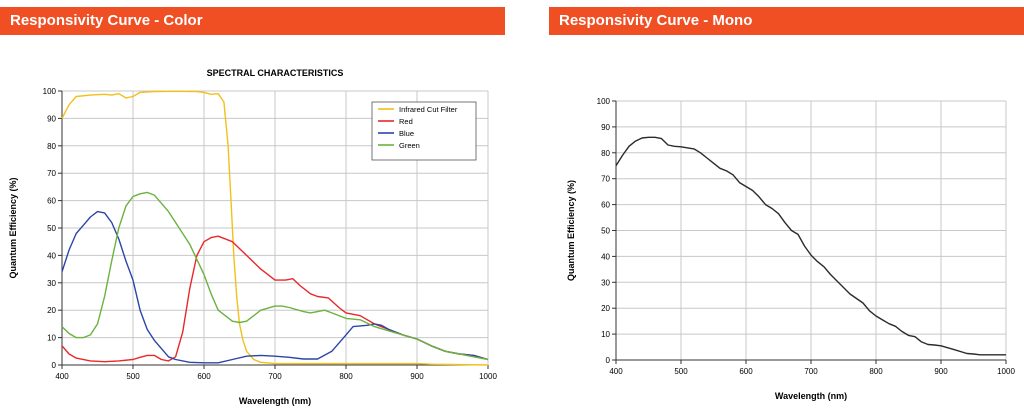 This screenshot has height=420, width=1024. Describe the element at coordinates (605, 308) in the screenshot. I see `chart1-y-tick-label: 20` at that location.